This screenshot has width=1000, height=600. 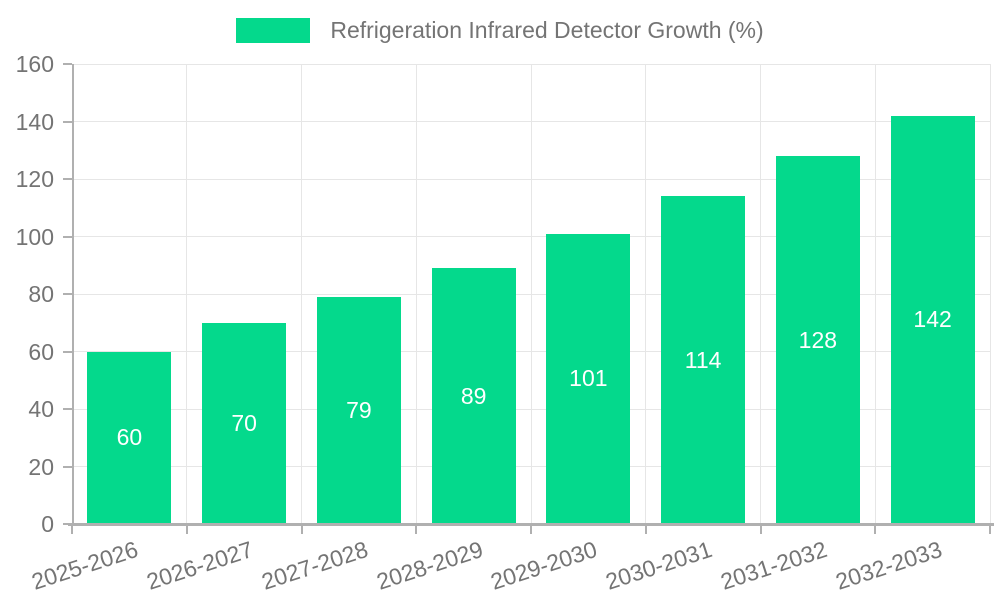 I want to click on x-tick-label: 2027-2028, so click(x=314, y=565).